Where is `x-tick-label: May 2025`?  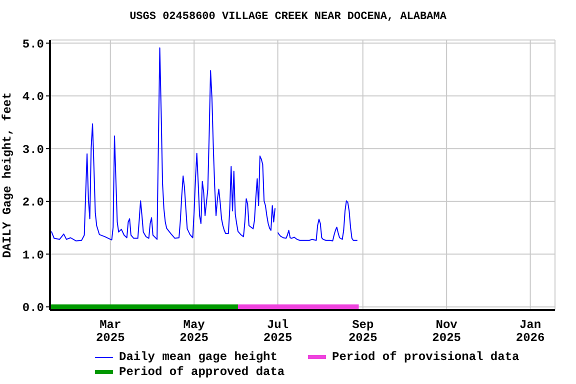 x-tick-label: May 2025 is located at coordinates (194, 331).